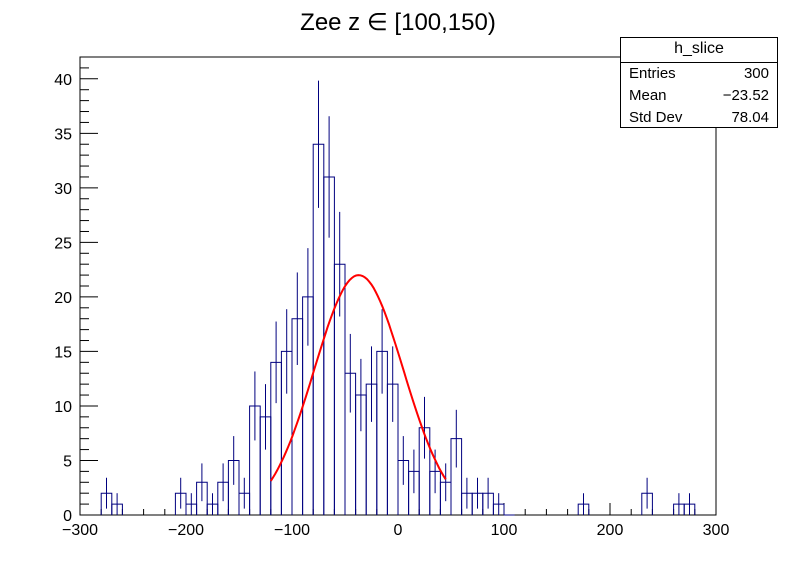 The height and width of the screenshot is (572, 796). I want to click on stats-label: Entries, so click(652, 73).